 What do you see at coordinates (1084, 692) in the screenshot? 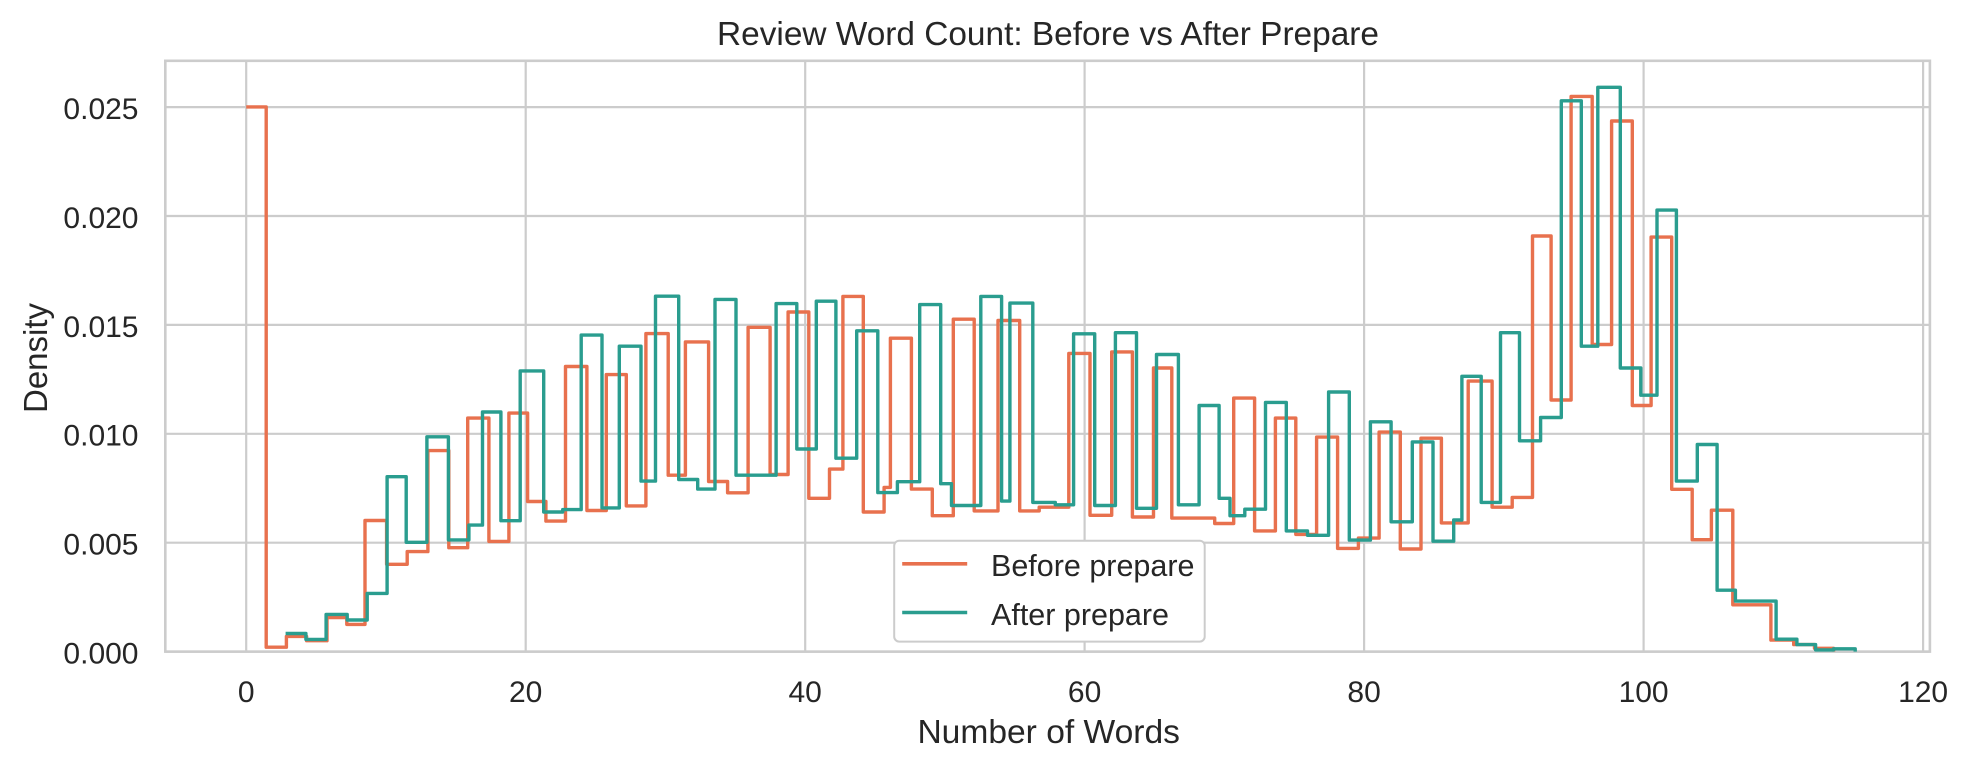
I see `svg-text: 60` at bounding box center [1084, 692].